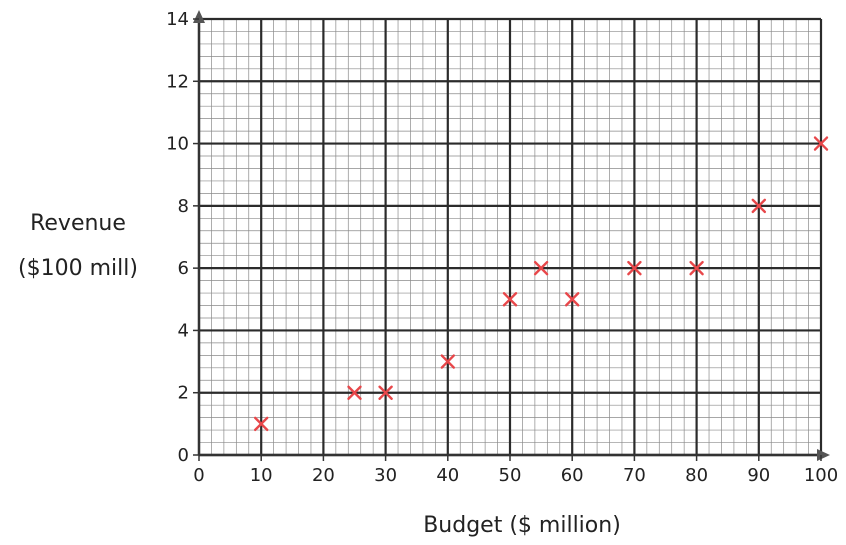 The height and width of the screenshot is (545, 846). What do you see at coordinates (177, 19) in the screenshot?
I see `y-tick-label: 14` at bounding box center [177, 19].